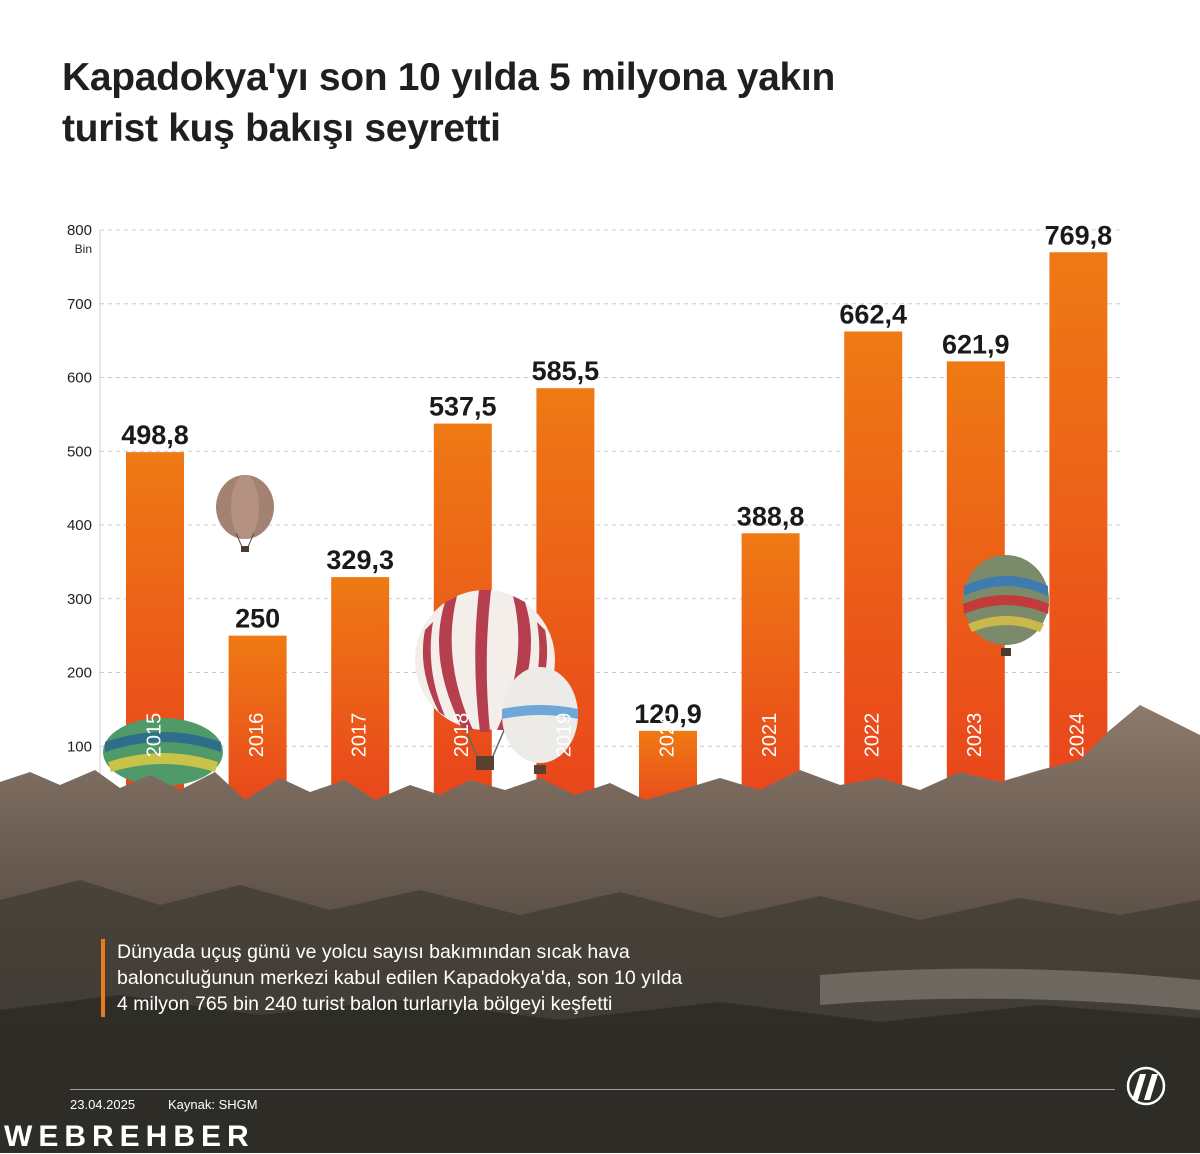  Describe the element at coordinates (79, 378) in the screenshot. I see `y-tick-label: 600` at that location.